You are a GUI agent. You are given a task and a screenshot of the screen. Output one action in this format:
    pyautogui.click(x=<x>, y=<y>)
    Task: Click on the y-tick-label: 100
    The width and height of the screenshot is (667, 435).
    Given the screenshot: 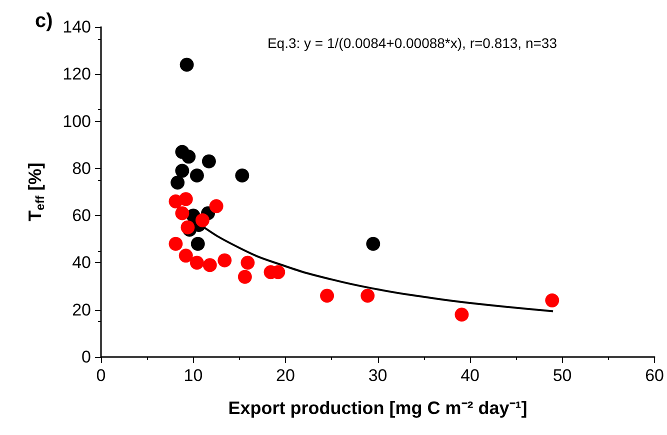 What is the action you would take?
    pyautogui.click(x=76, y=121)
    